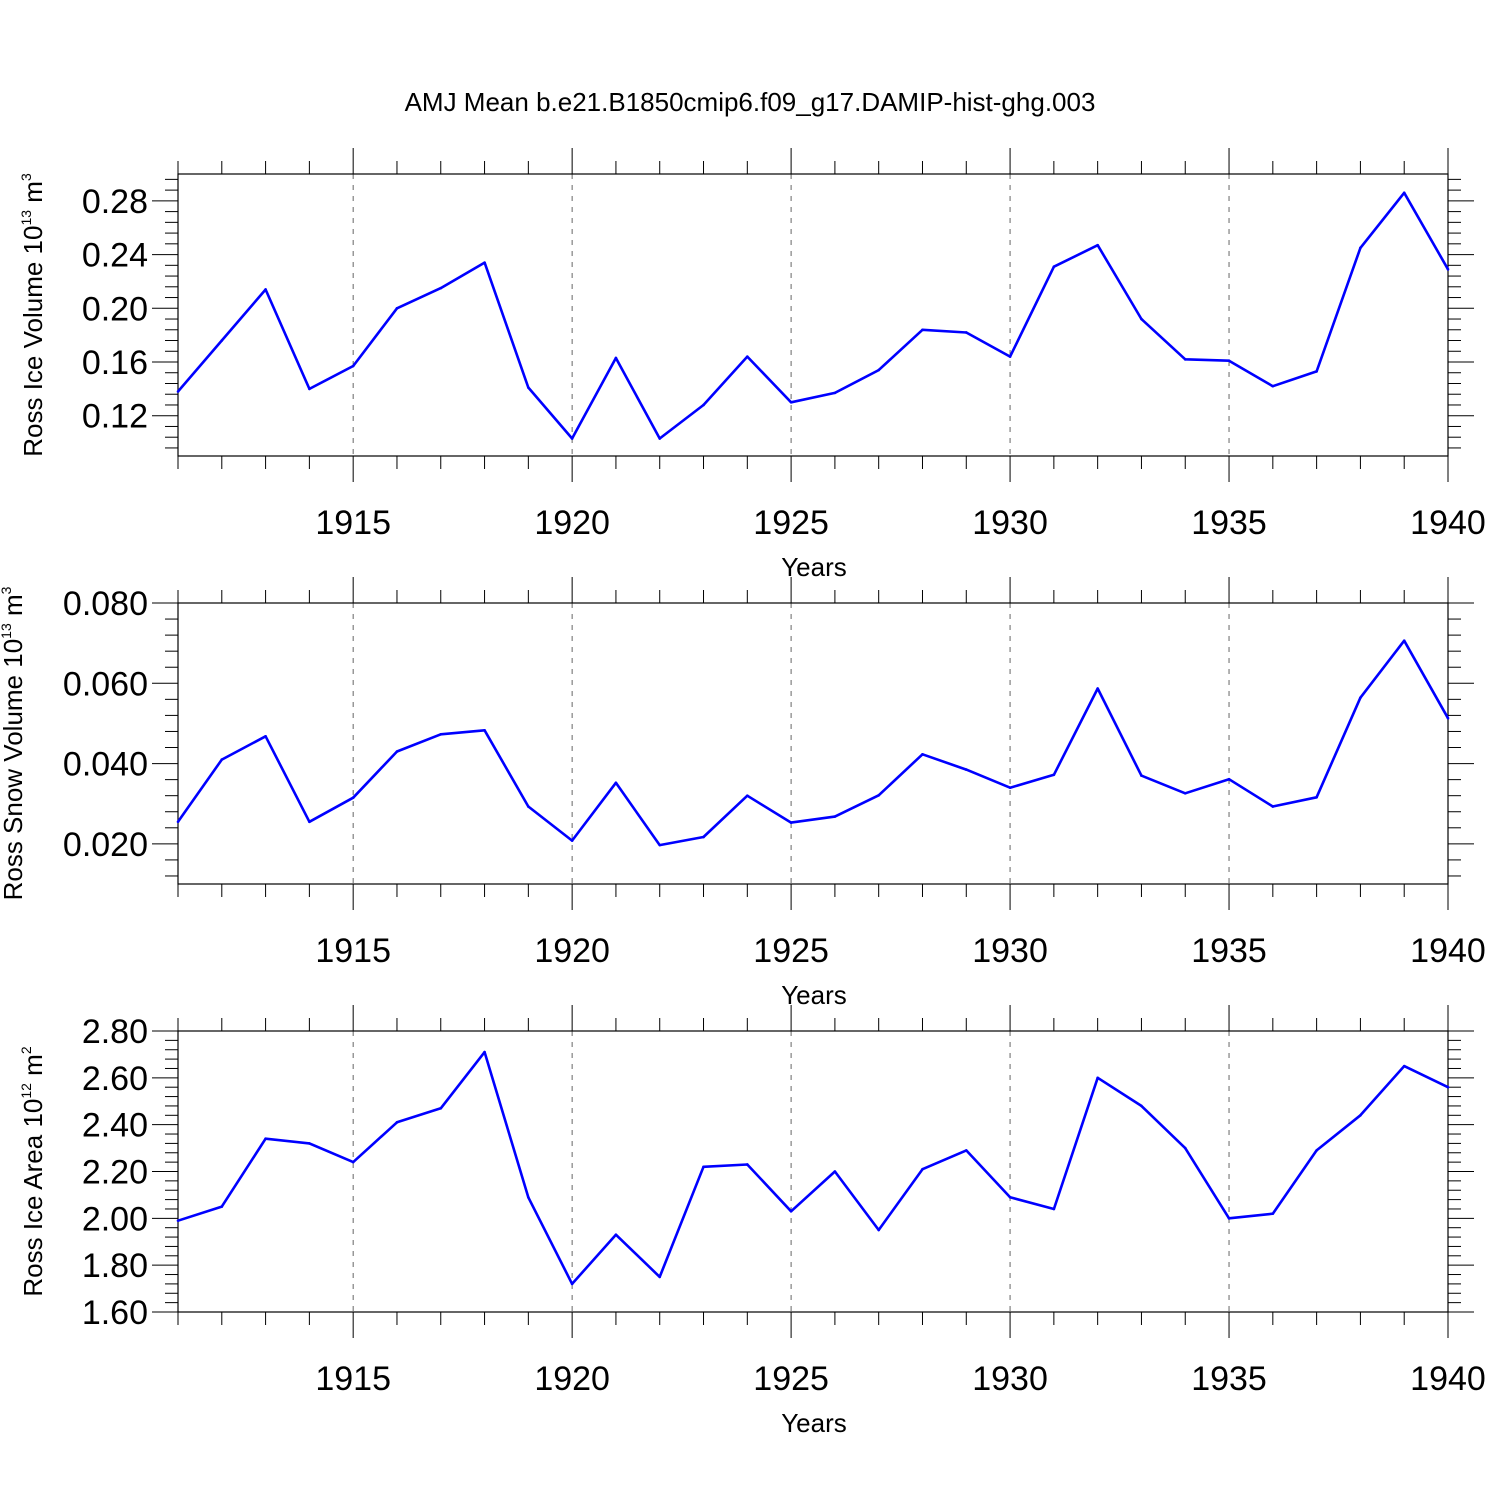  Describe the element at coordinates (33, 315) in the screenshot. I see `y-axis-label: Ross Ice Volume 1013 m3` at that location.